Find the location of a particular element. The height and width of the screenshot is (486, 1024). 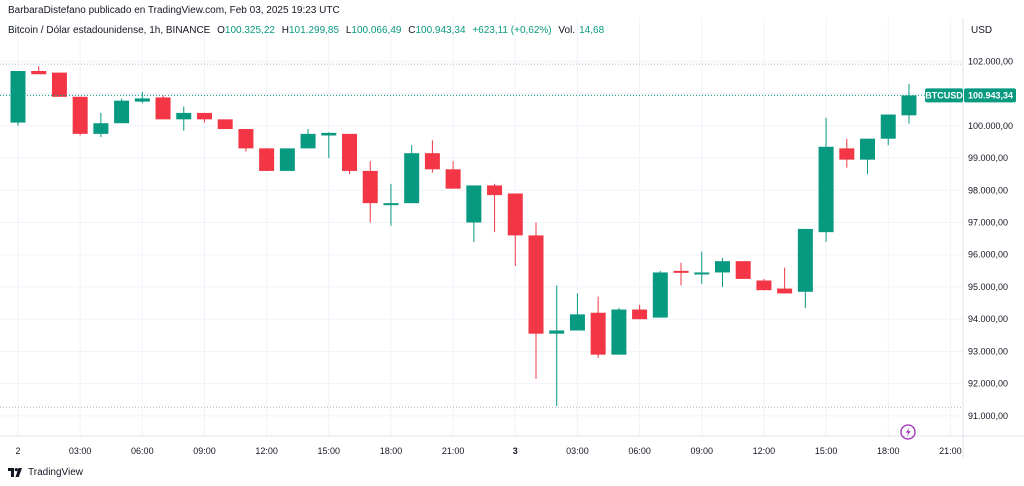

time-tick-label: 09:00 is located at coordinates (204, 451).